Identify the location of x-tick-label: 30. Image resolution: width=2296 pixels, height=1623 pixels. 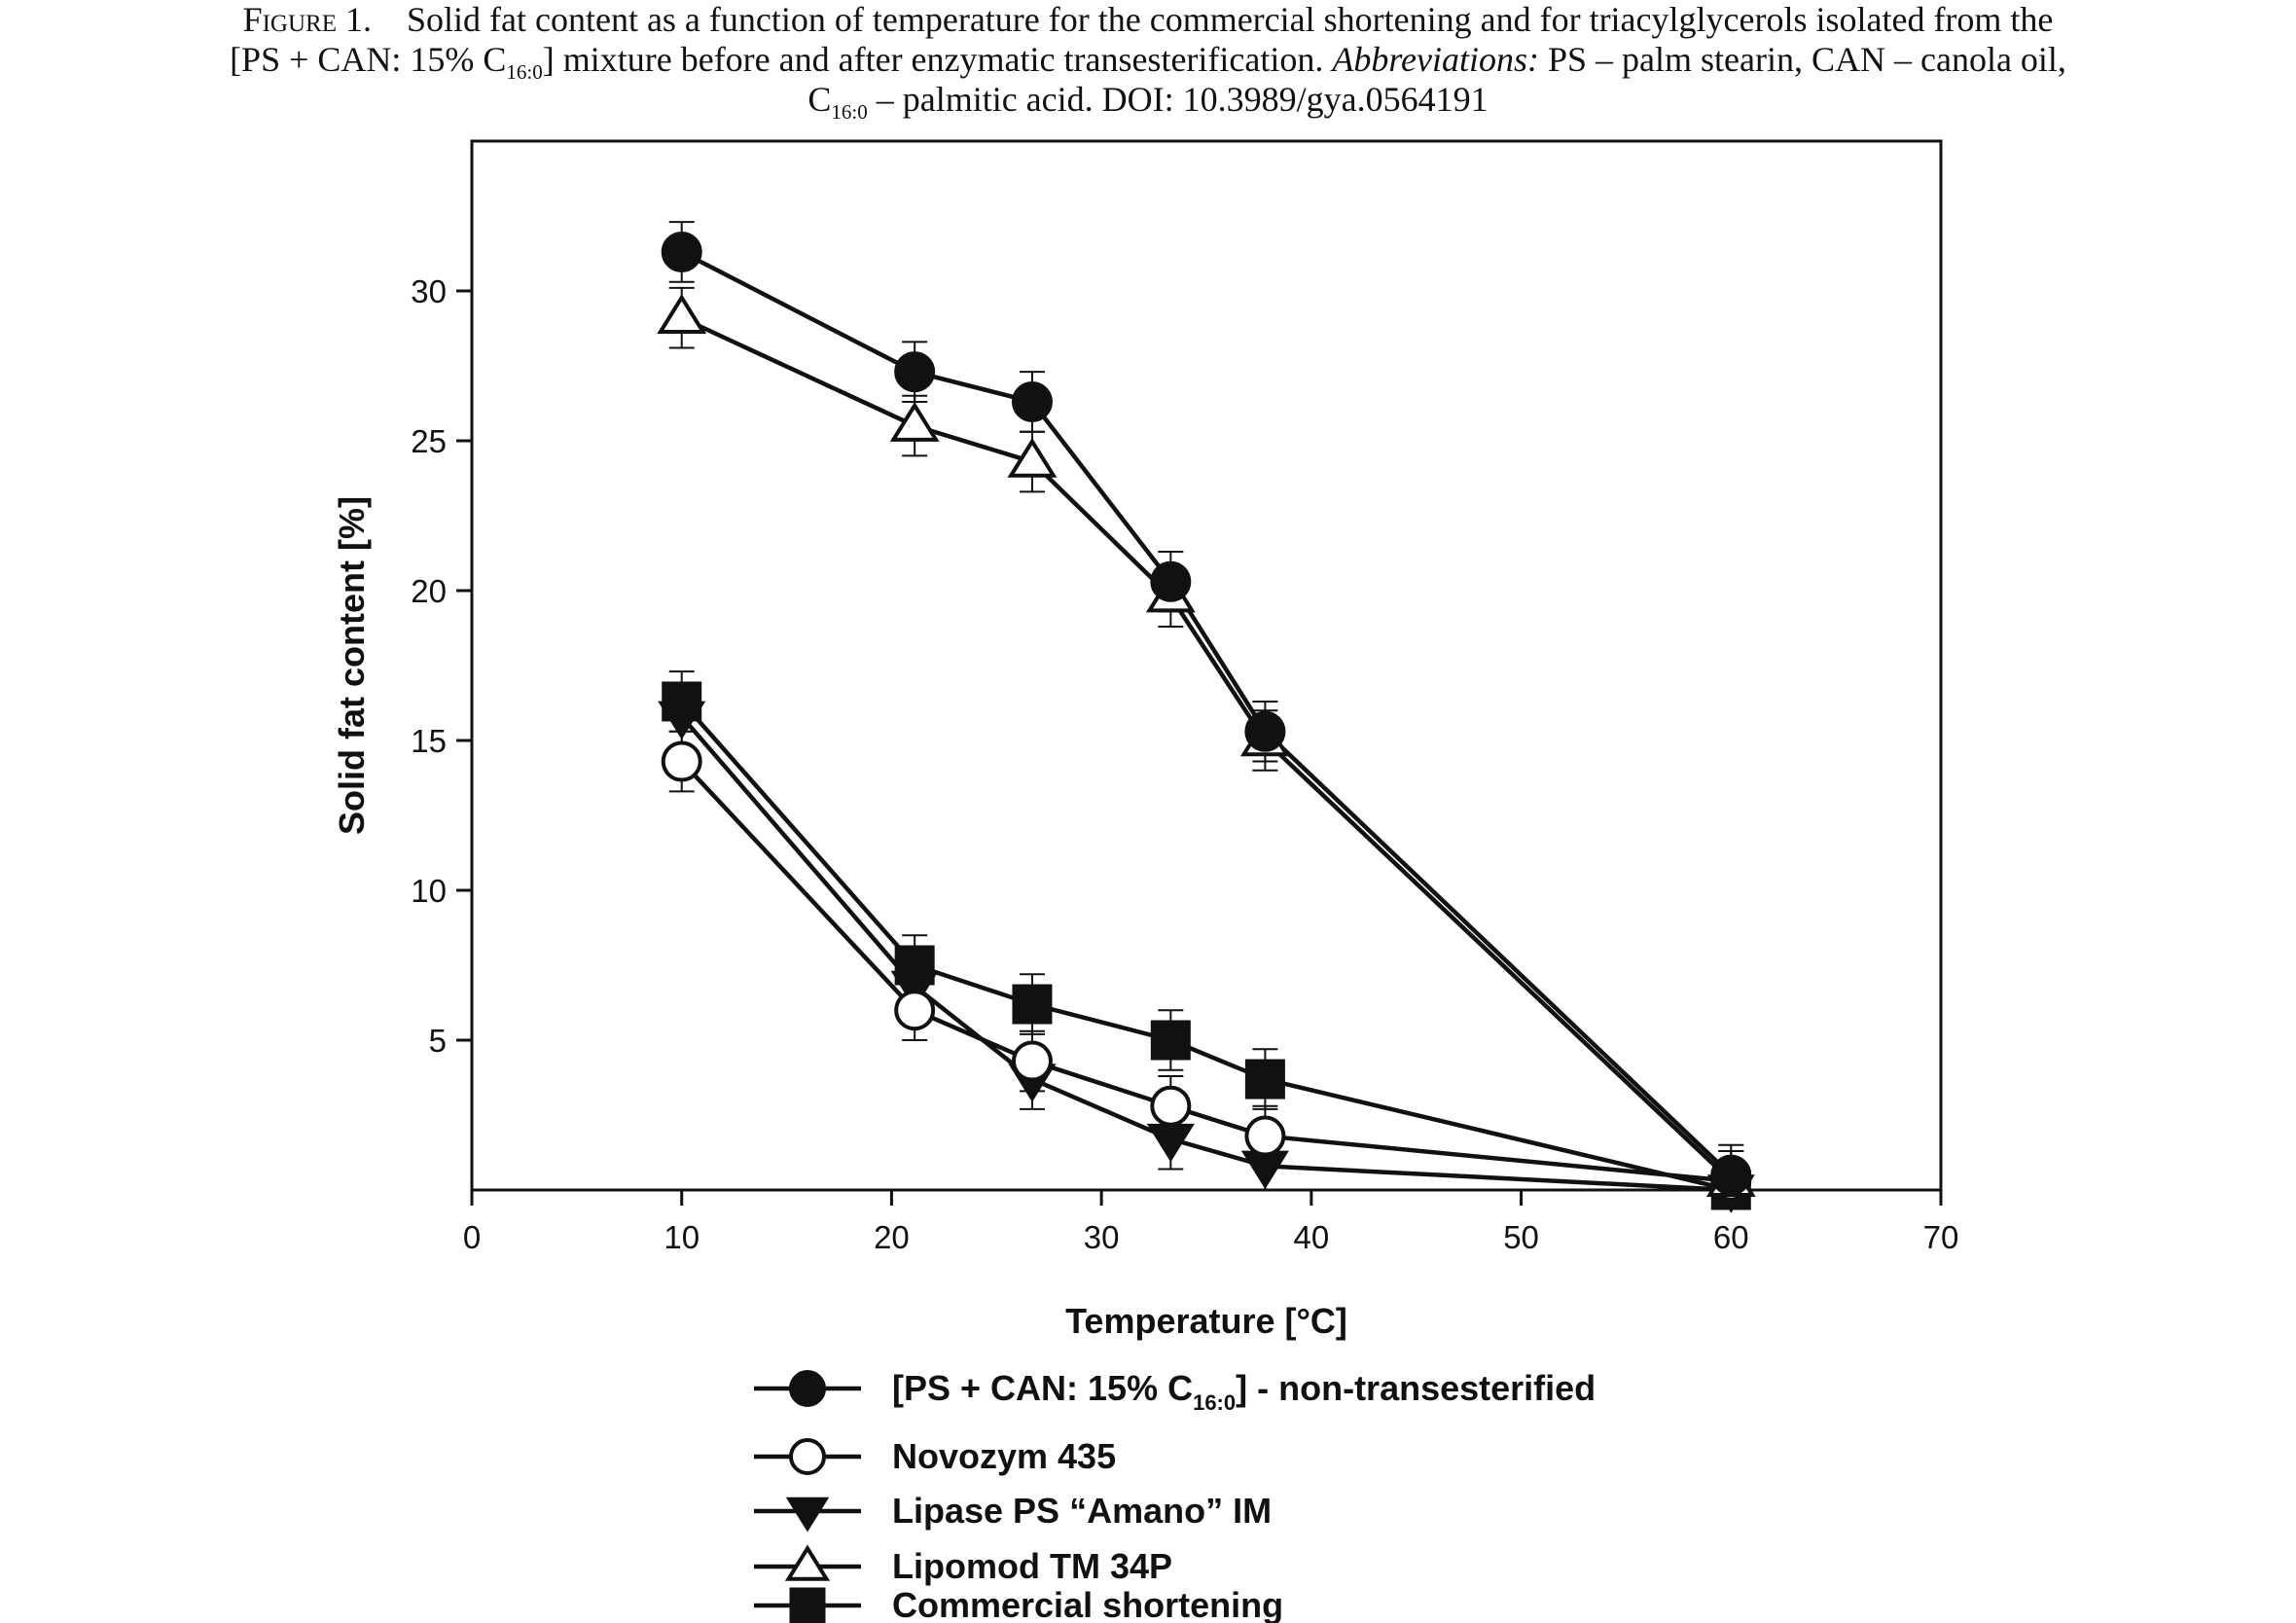
(1102, 1237).